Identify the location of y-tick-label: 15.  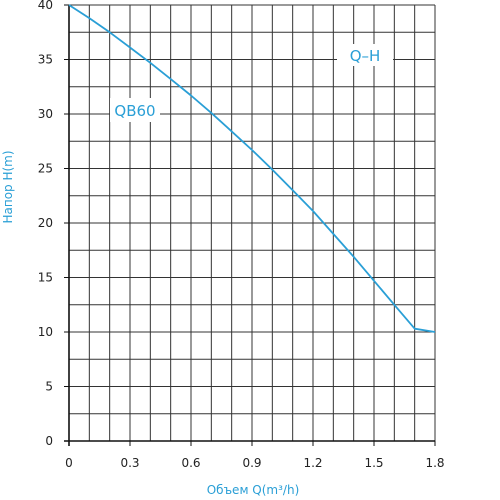
(45, 278).